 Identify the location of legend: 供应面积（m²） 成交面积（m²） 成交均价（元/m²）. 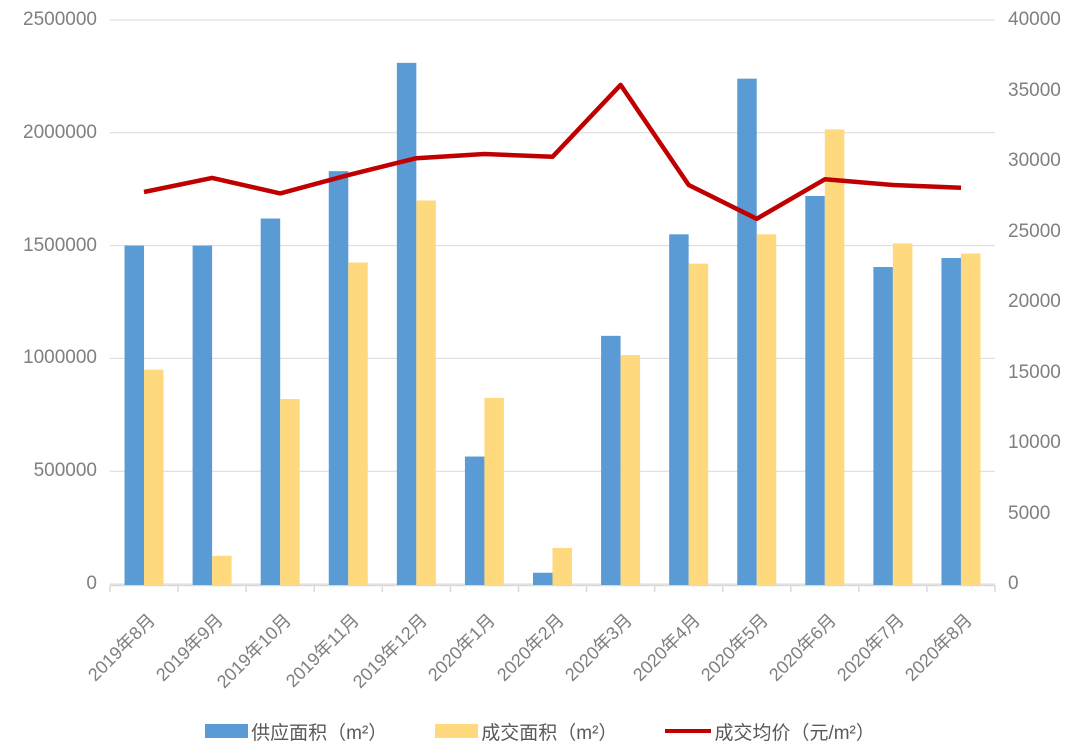
(540, 731).